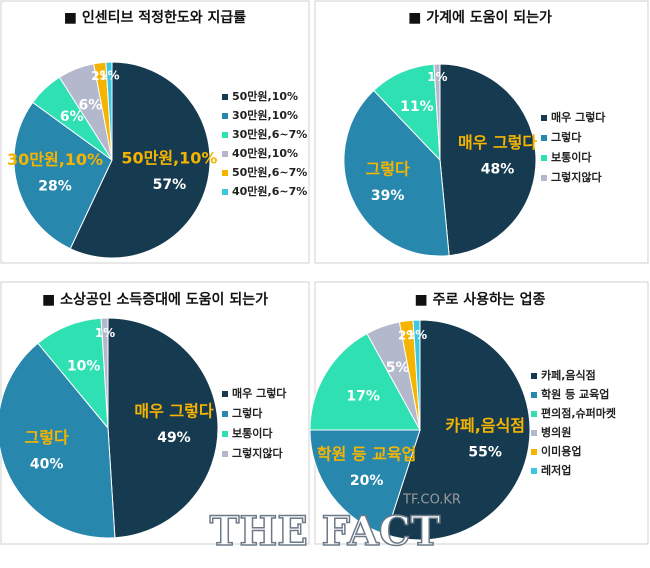  What do you see at coordinates (556, 470) in the screenshot?
I see `legend-label: 레저업` at bounding box center [556, 470].